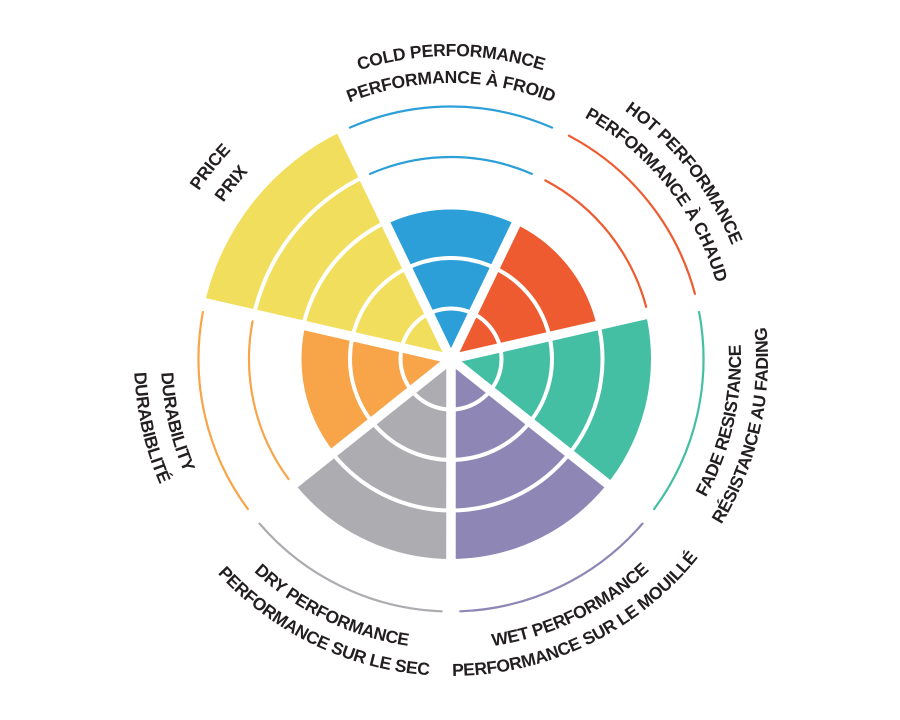  What do you see at coordinates (551, 567) in the screenshot?
I see `sector-wet-performance-level-5-arc` at bounding box center [551, 567].